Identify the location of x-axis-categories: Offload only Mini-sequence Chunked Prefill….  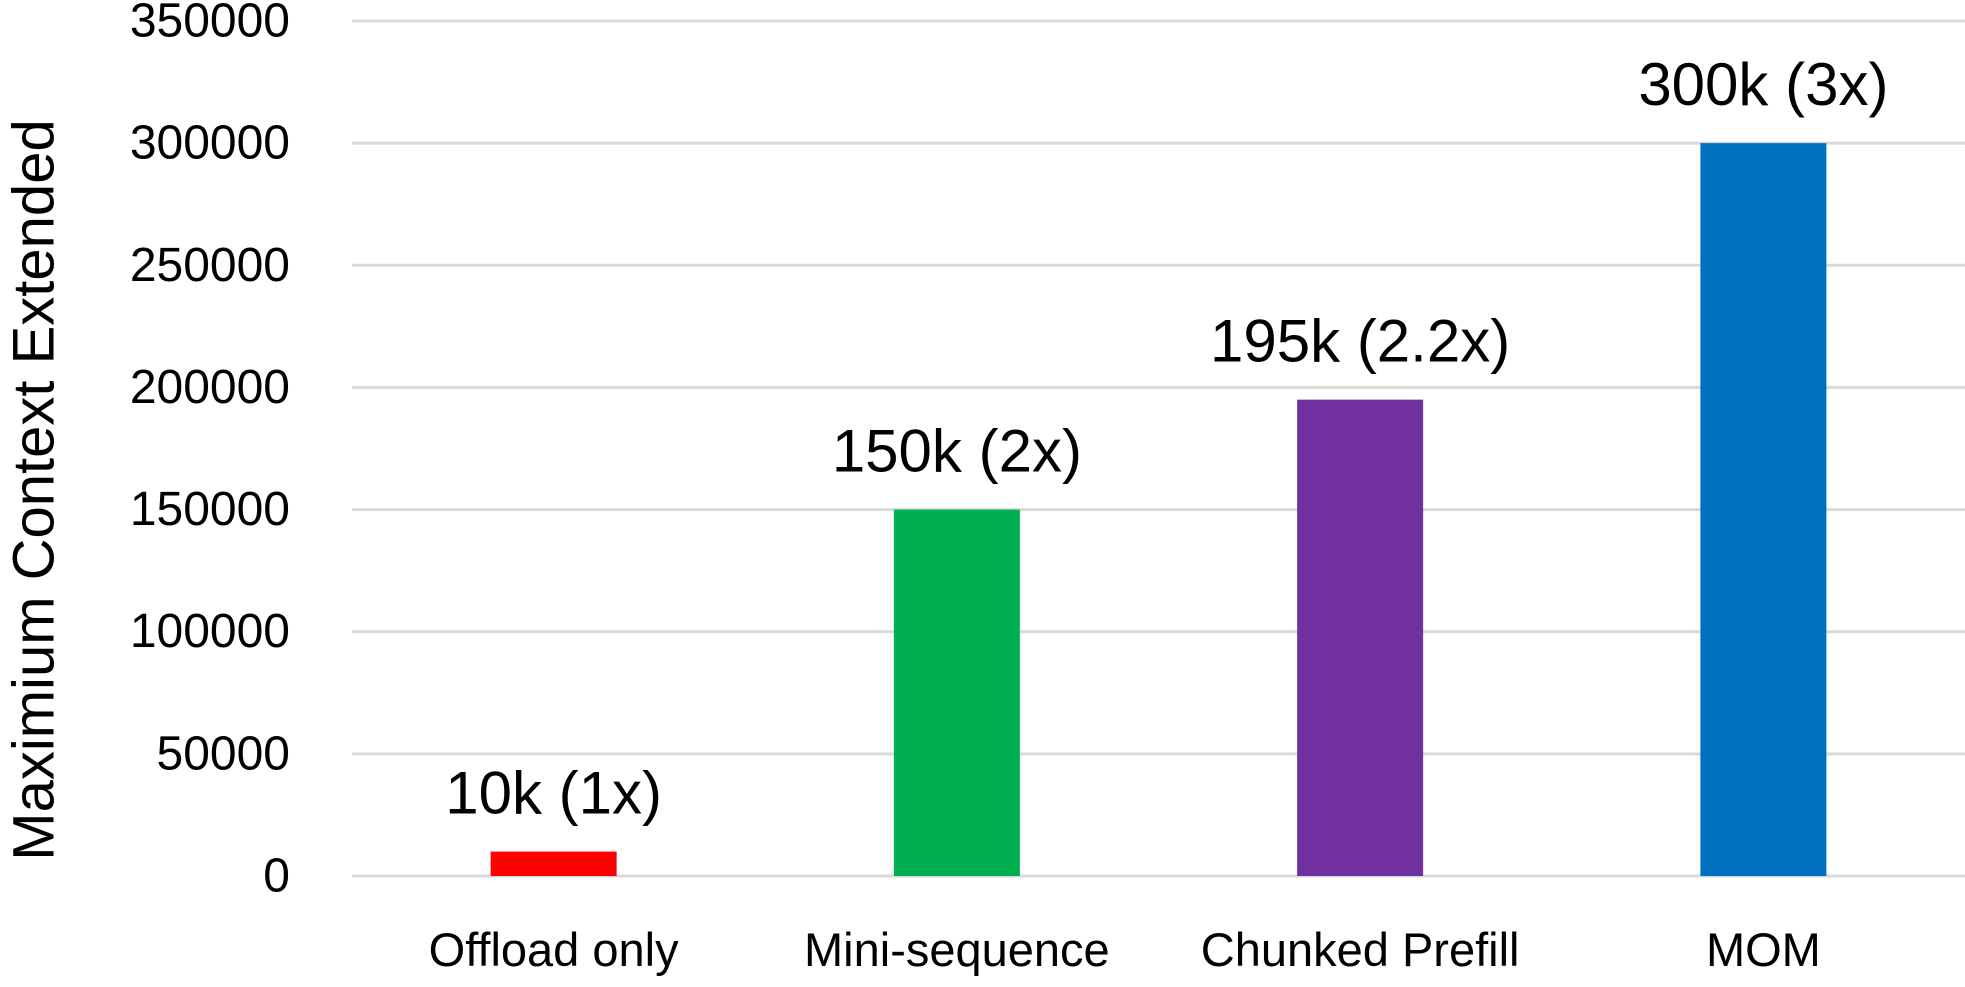
(1125, 949).